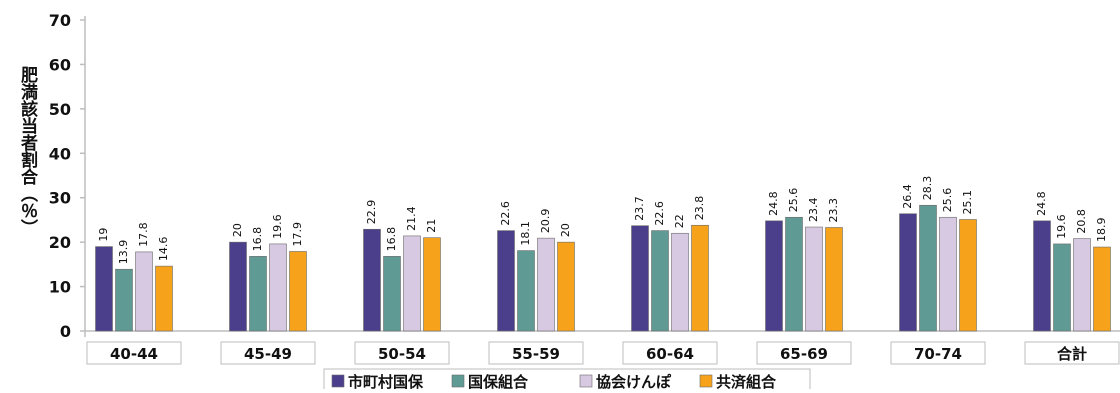 The image size is (1120, 393). What do you see at coordinates (833, 210) in the screenshot?
I see `data-label: 23.3` at bounding box center [833, 210].